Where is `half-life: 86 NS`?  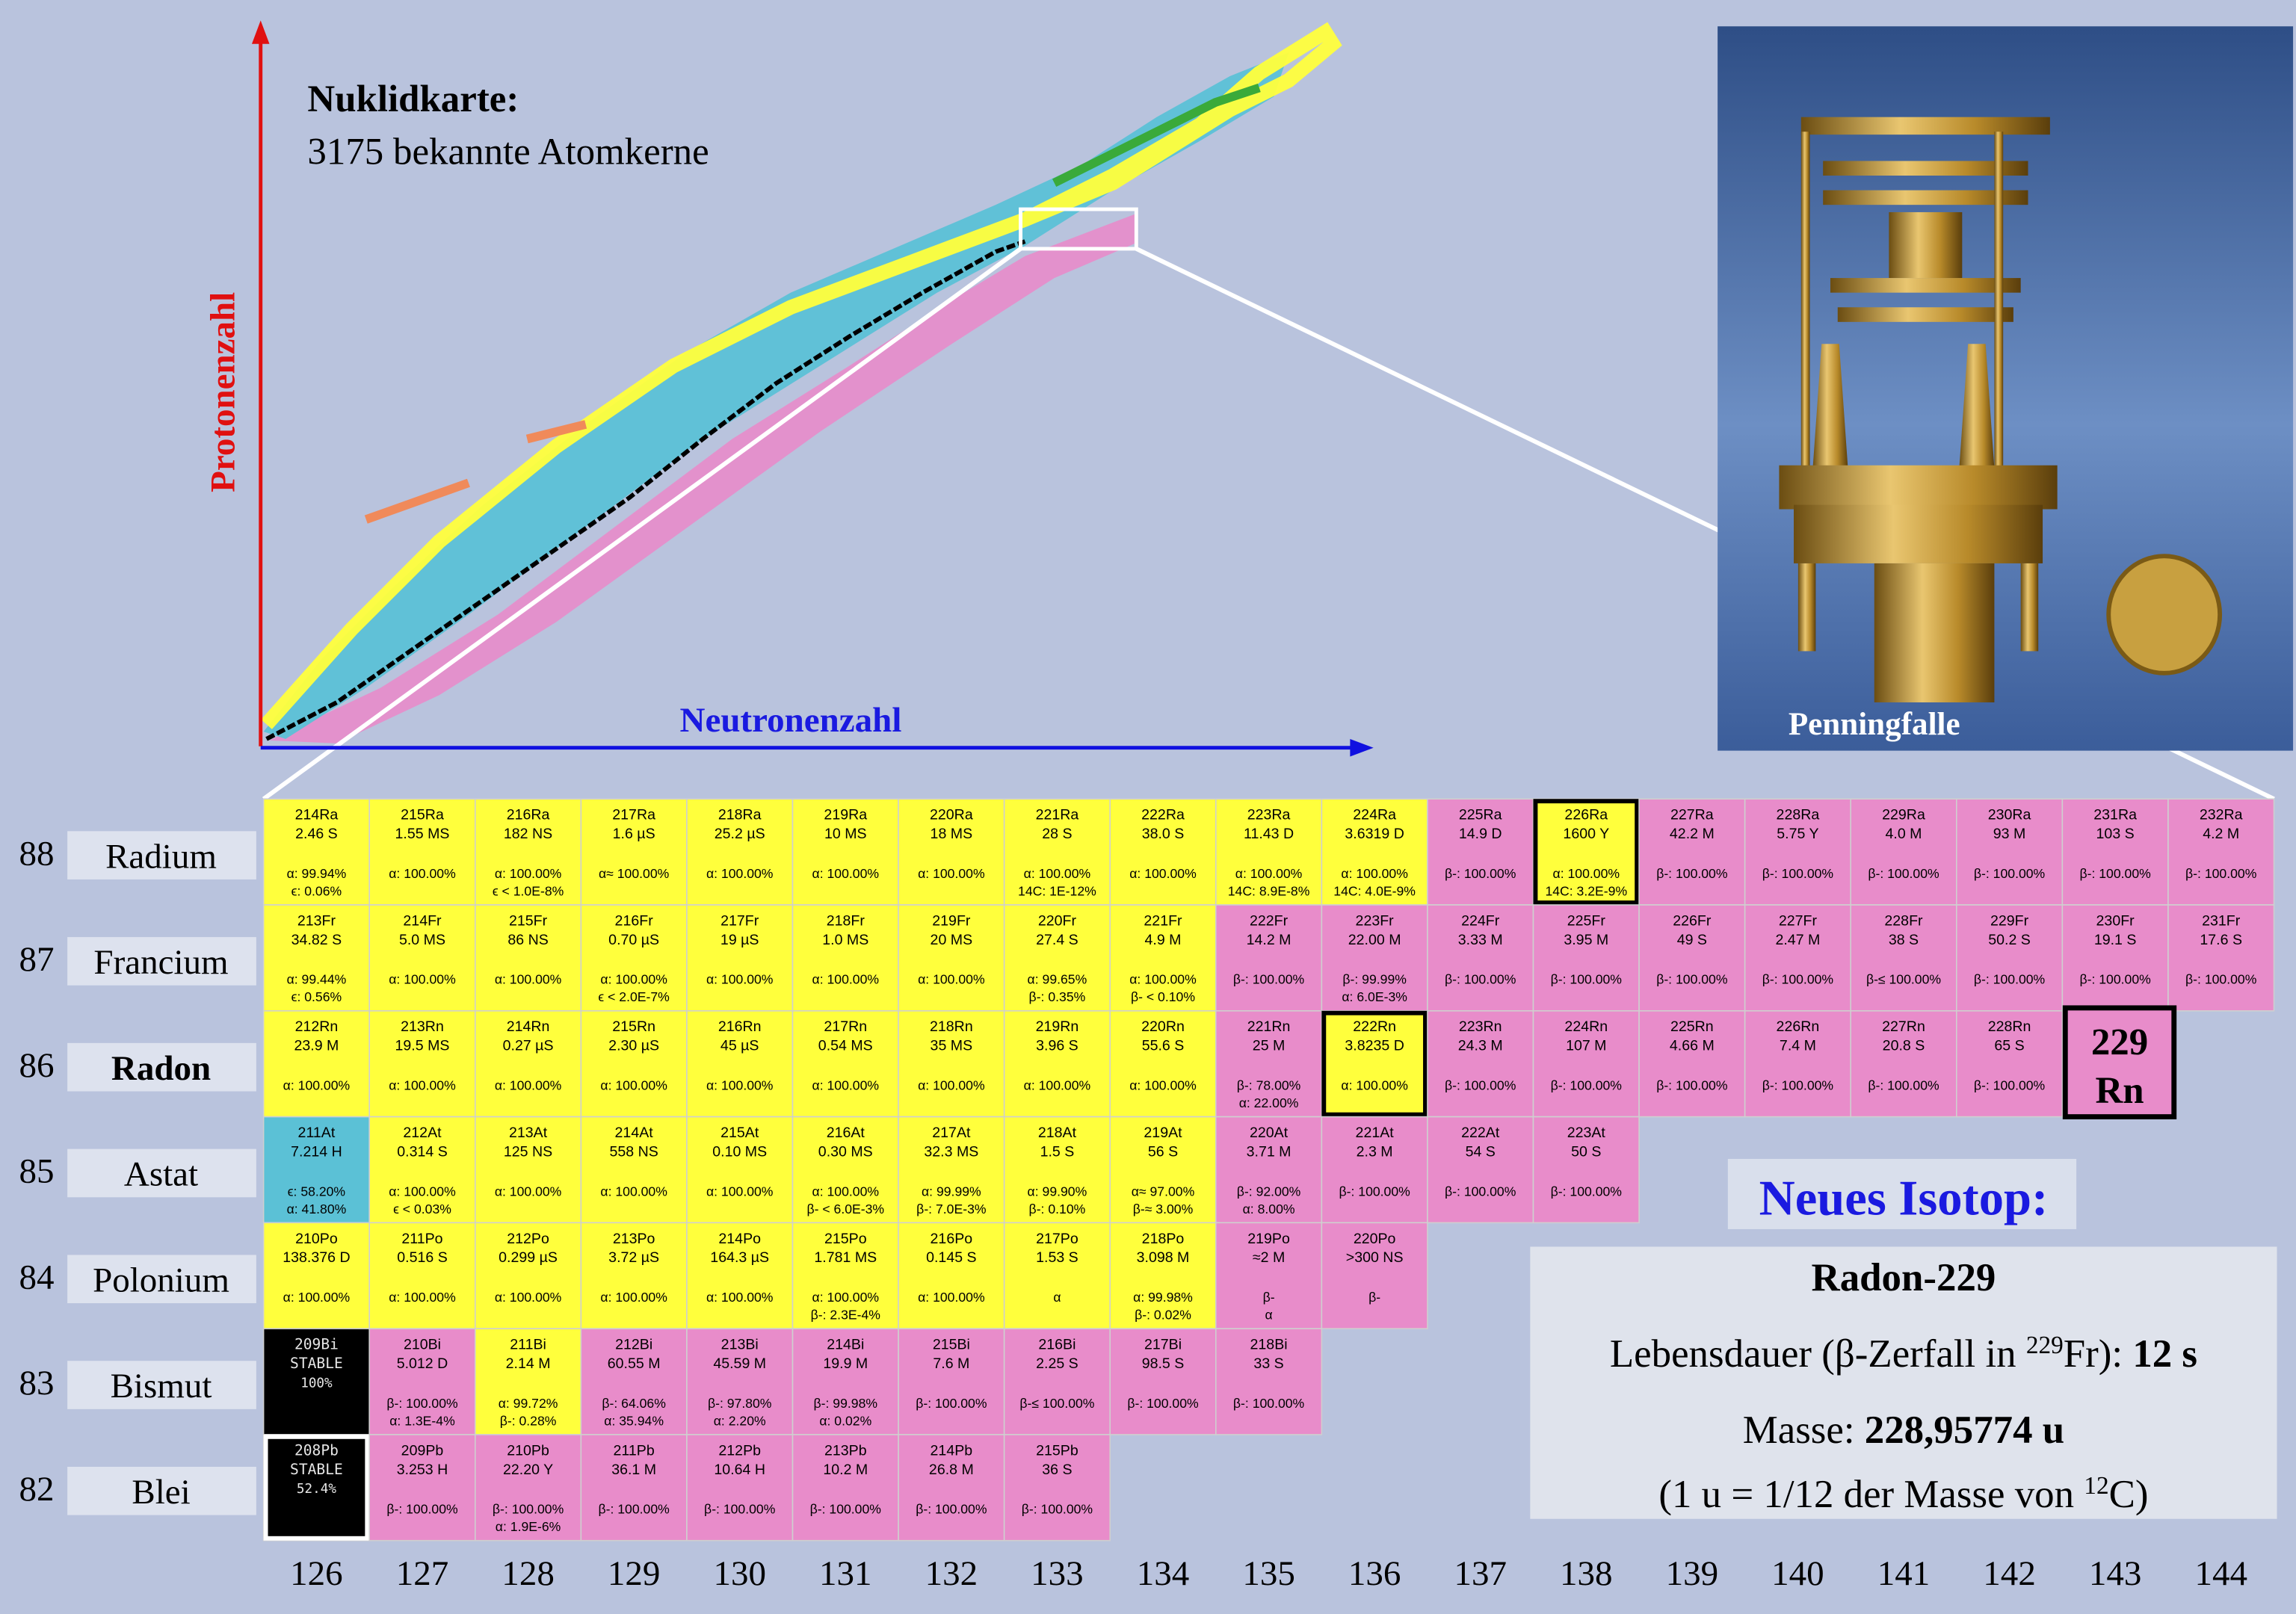 half-life: 86 NS is located at coordinates (528, 940).